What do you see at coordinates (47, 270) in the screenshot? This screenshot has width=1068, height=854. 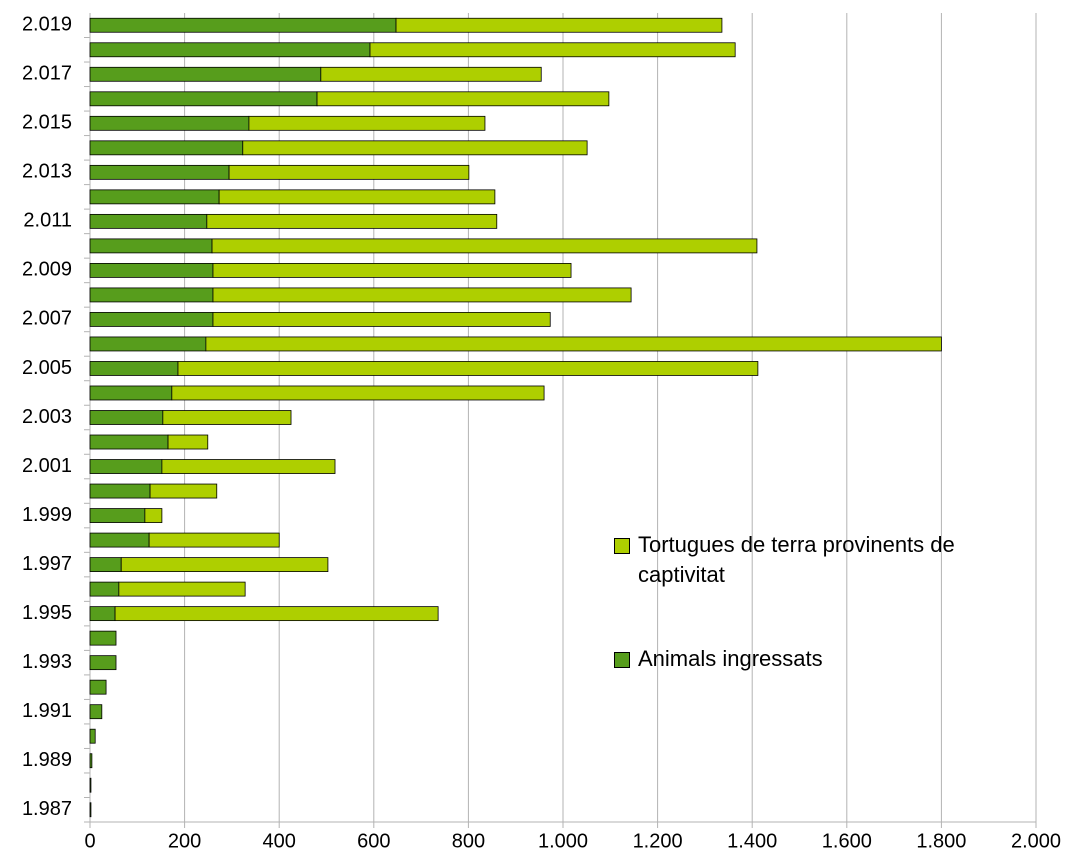 I see `y-tick-label: 2.009` at bounding box center [47, 270].